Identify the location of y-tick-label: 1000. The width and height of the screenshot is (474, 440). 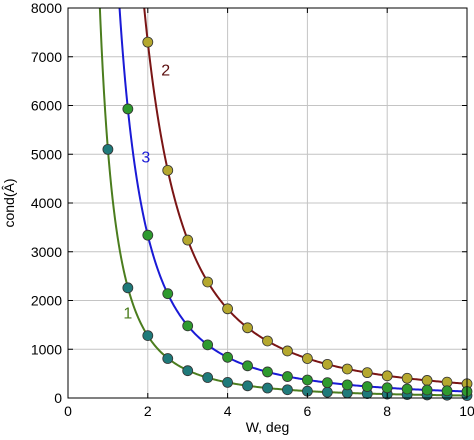
(46, 349).